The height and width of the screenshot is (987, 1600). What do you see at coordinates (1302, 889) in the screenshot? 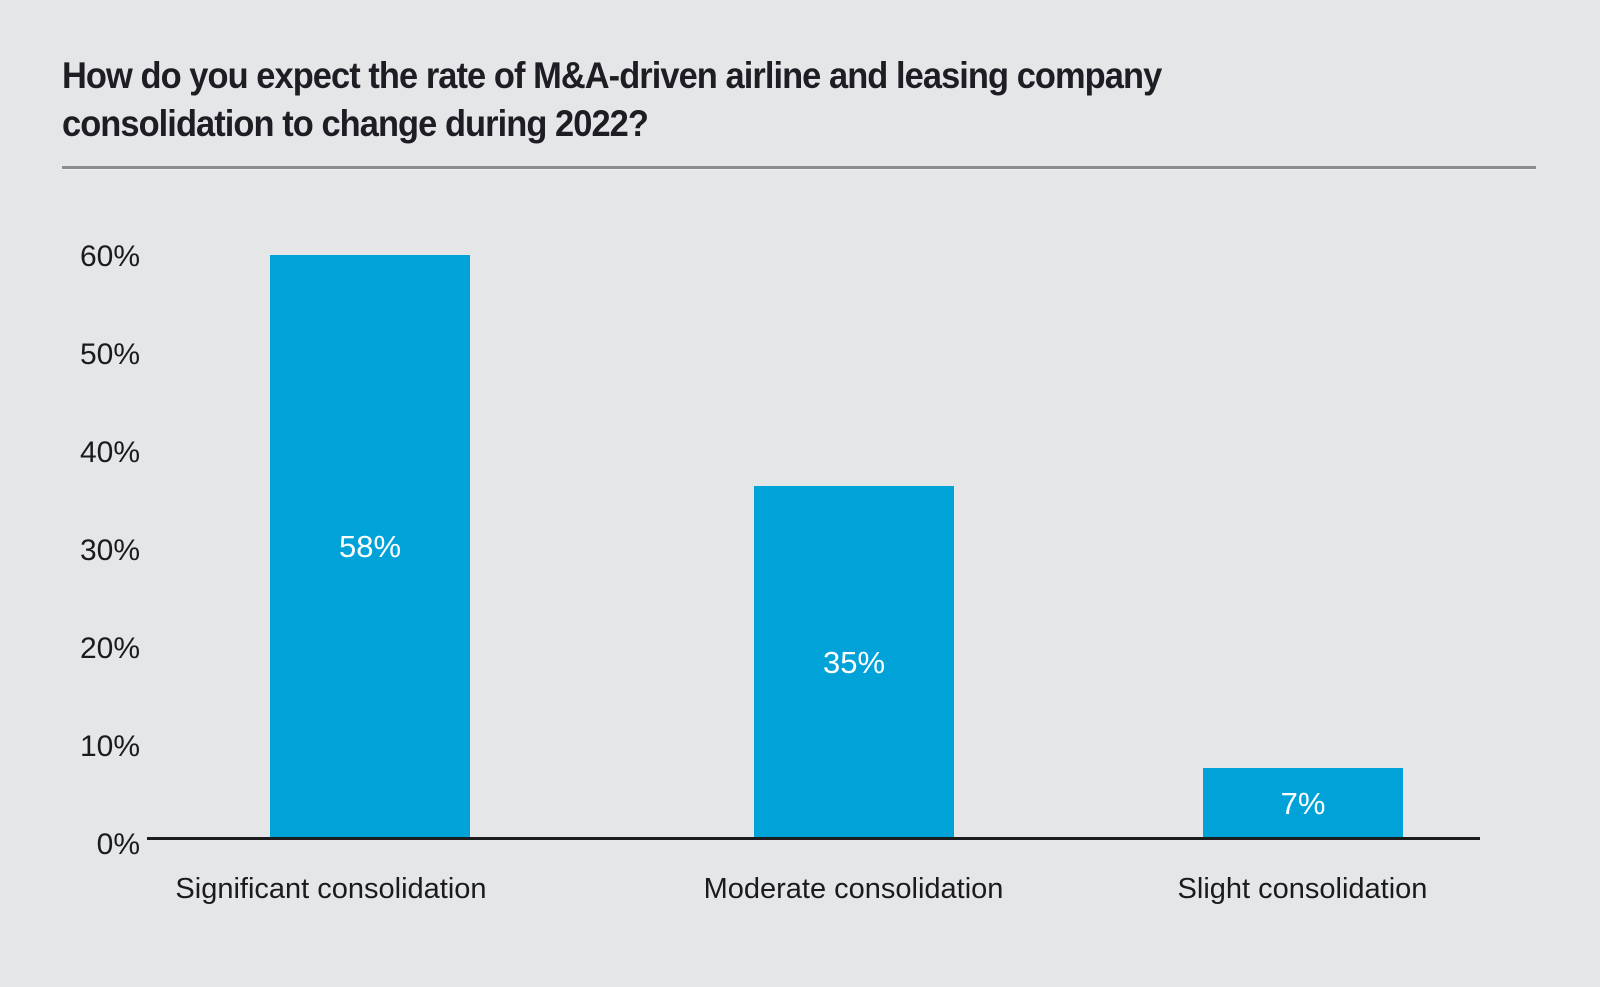
I see `x-axis-category-label-slight-consolidation: Slight consolidation` at bounding box center [1302, 889].